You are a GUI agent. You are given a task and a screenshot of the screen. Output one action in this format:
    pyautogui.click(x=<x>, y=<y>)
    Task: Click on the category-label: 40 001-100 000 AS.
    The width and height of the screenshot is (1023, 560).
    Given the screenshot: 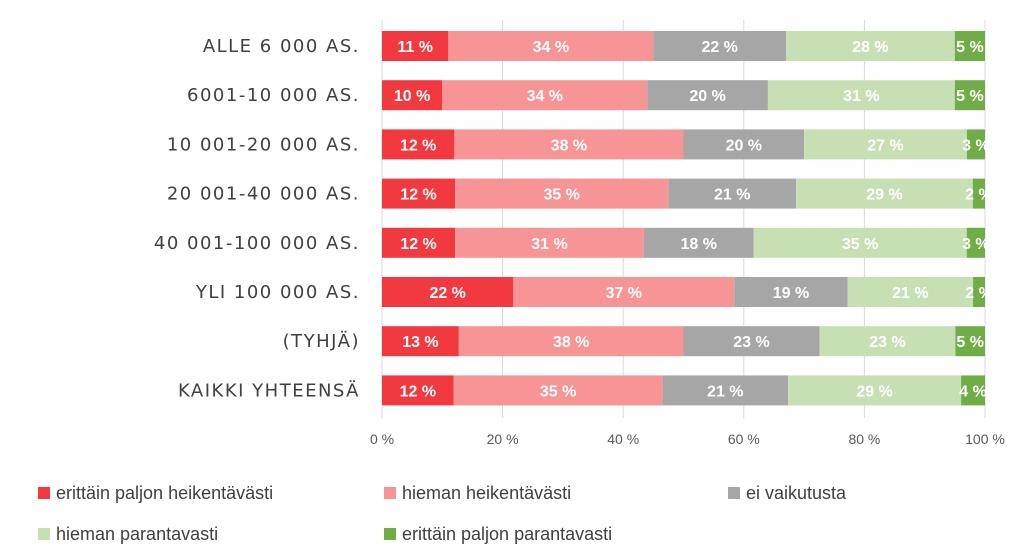 What is the action you would take?
    pyautogui.click(x=257, y=243)
    